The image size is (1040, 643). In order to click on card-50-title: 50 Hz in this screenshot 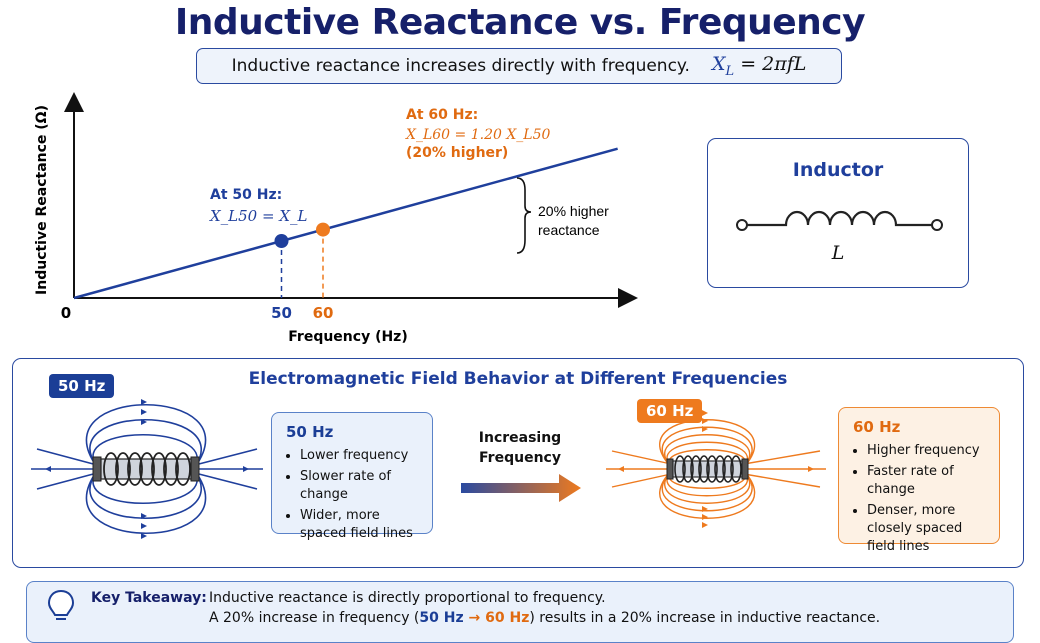, I will do `click(310, 432)`.